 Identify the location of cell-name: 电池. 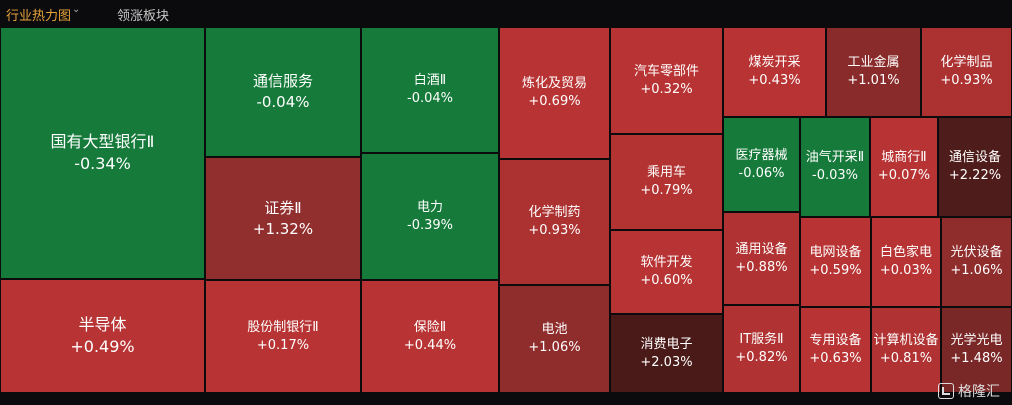
(554, 329).